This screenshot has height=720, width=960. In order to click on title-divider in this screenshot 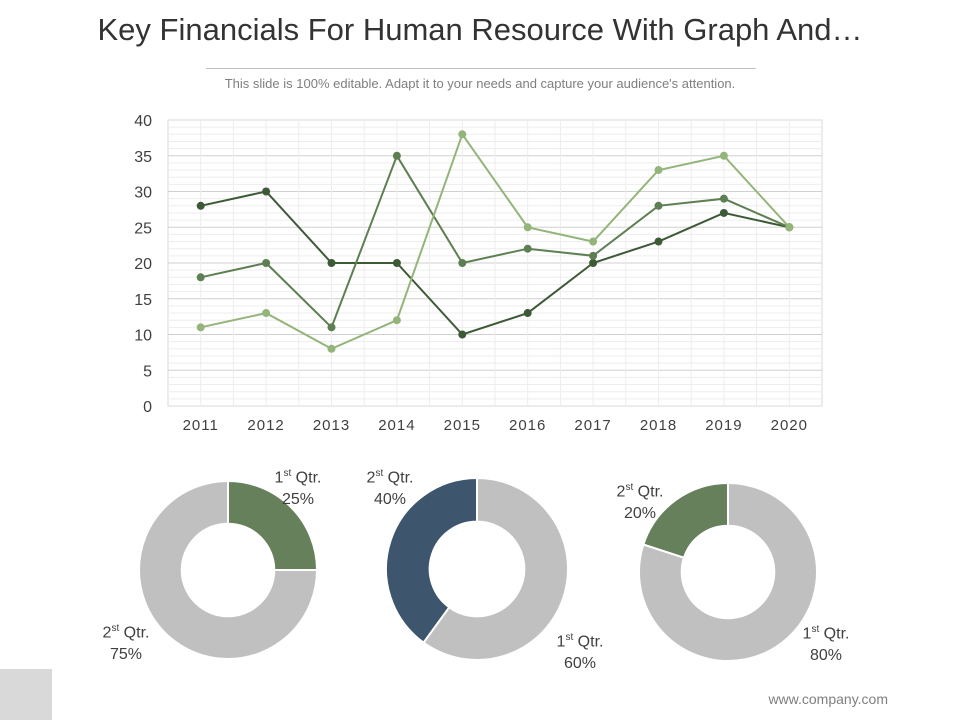, I will do `click(481, 68)`.